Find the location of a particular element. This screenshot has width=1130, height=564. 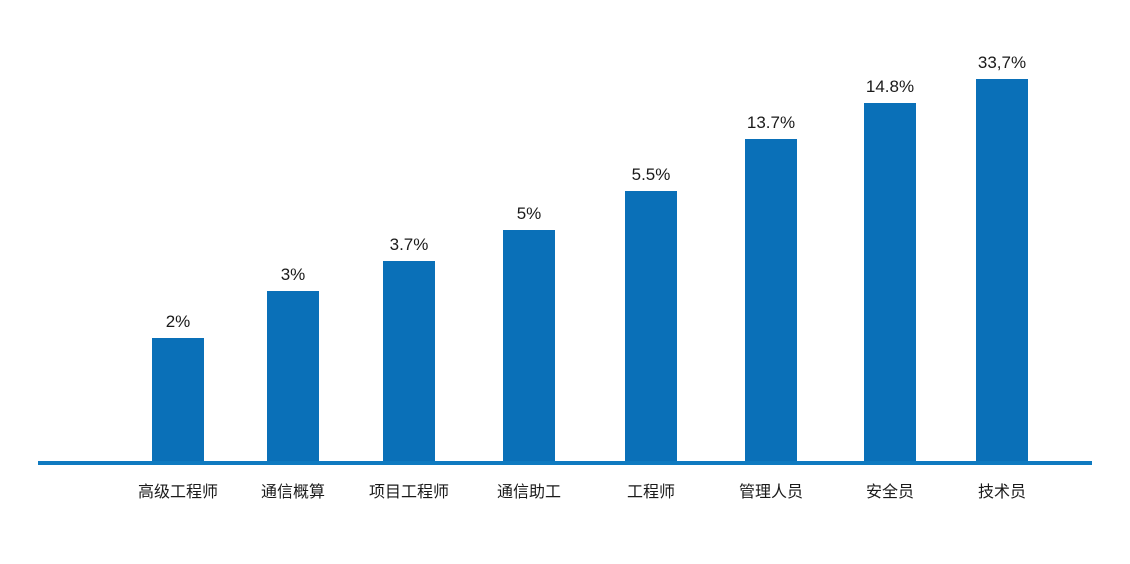

bar-value-label: 14.8% is located at coordinates (890, 86).